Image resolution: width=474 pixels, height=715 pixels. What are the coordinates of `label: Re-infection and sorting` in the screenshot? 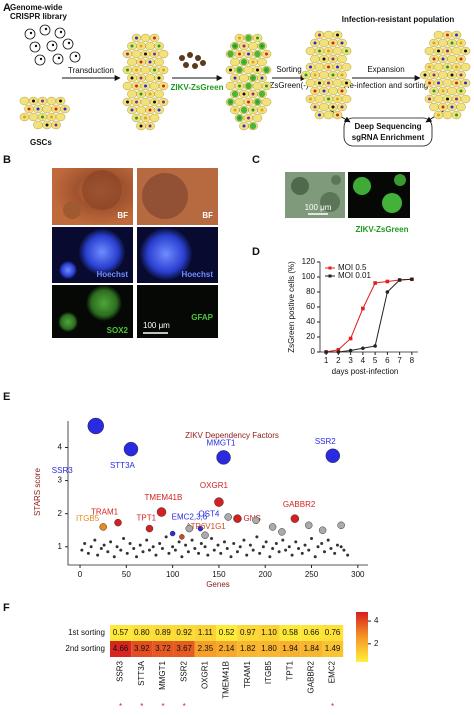 It's located at (386, 85).